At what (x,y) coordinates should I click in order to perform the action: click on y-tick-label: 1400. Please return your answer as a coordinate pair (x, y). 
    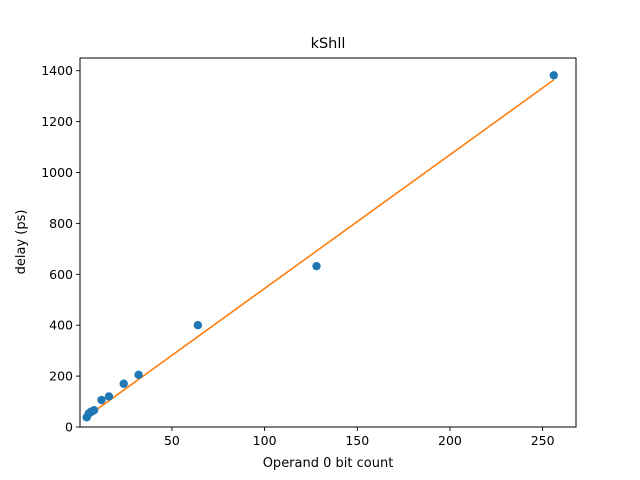
    Looking at the image, I should click on (57, 70).